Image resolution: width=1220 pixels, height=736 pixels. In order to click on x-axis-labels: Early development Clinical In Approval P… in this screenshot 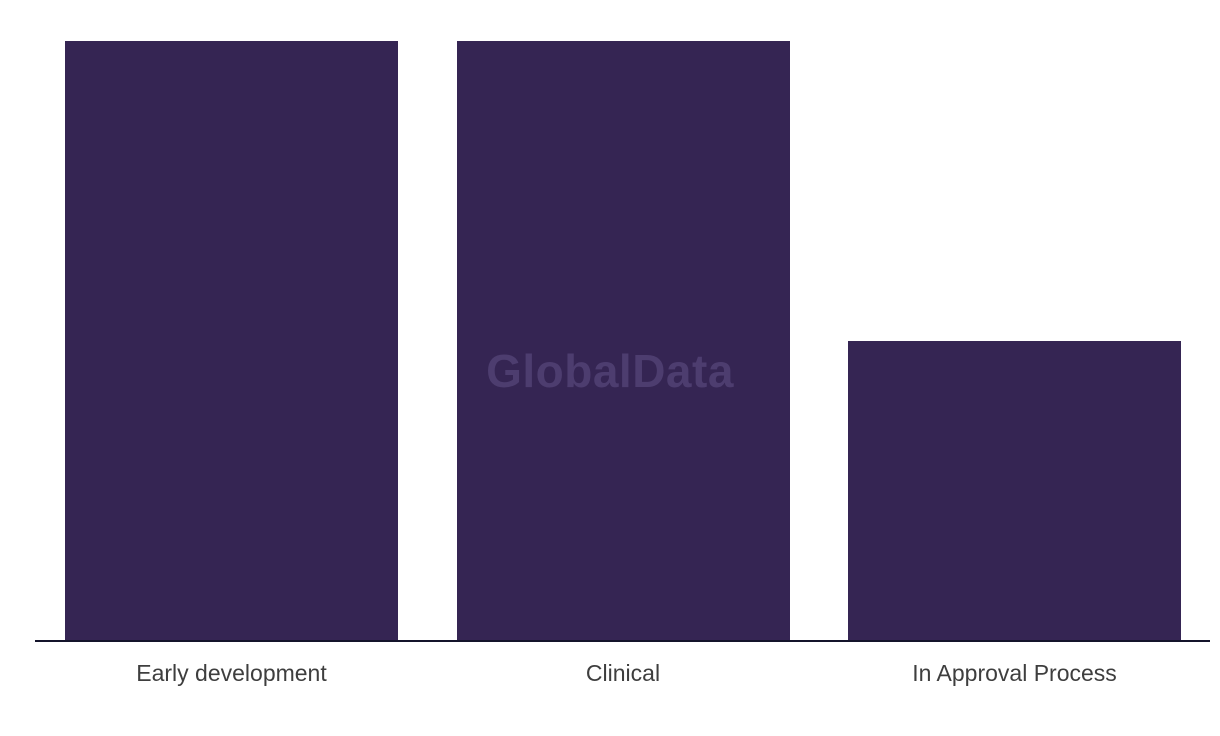, I will do `click(622, 673)`.